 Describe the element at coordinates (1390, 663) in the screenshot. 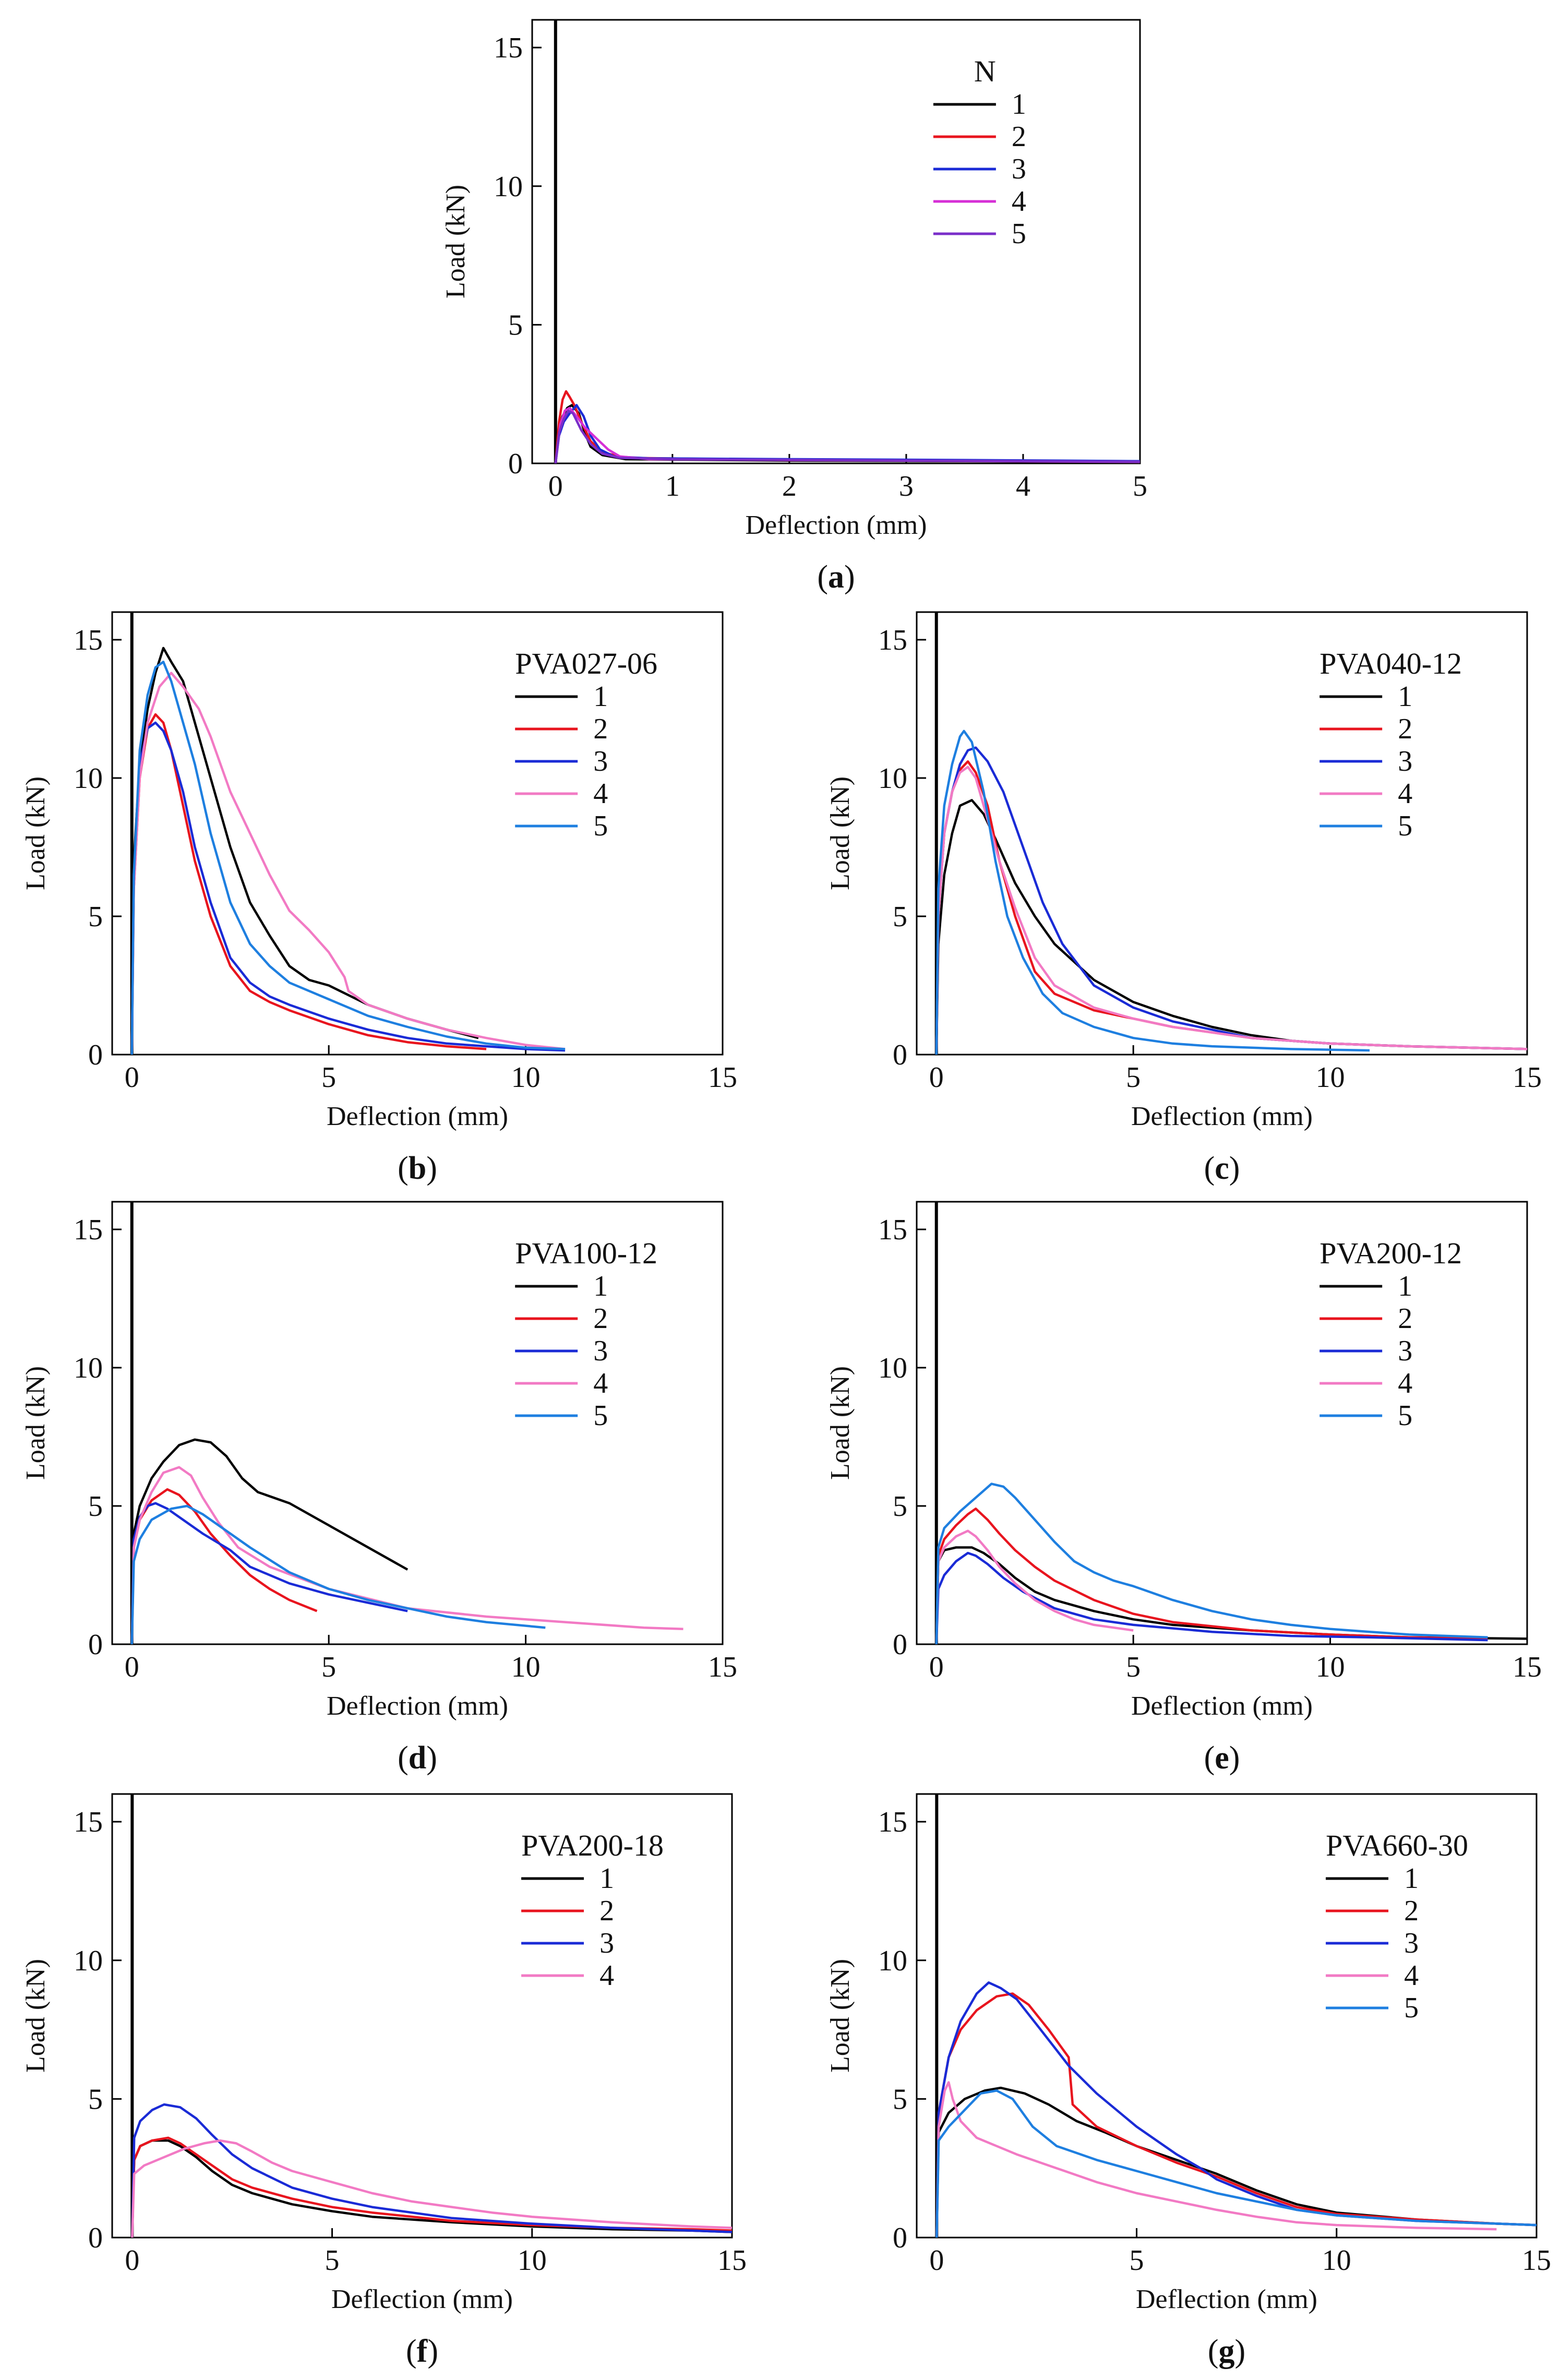

I see `legend-title: PVA040-12` at that location.